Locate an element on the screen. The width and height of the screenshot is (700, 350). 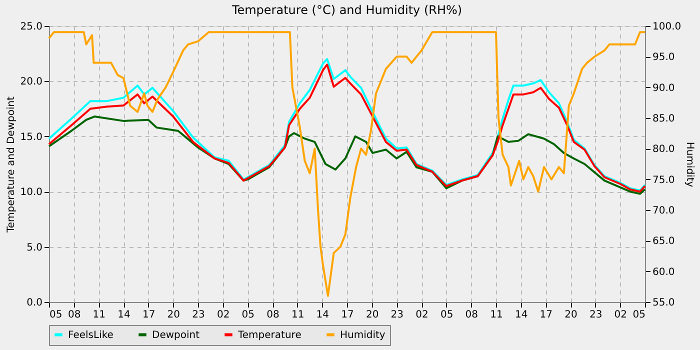
y2-tick-label: 85.0 is located at coordinates (663, 119).